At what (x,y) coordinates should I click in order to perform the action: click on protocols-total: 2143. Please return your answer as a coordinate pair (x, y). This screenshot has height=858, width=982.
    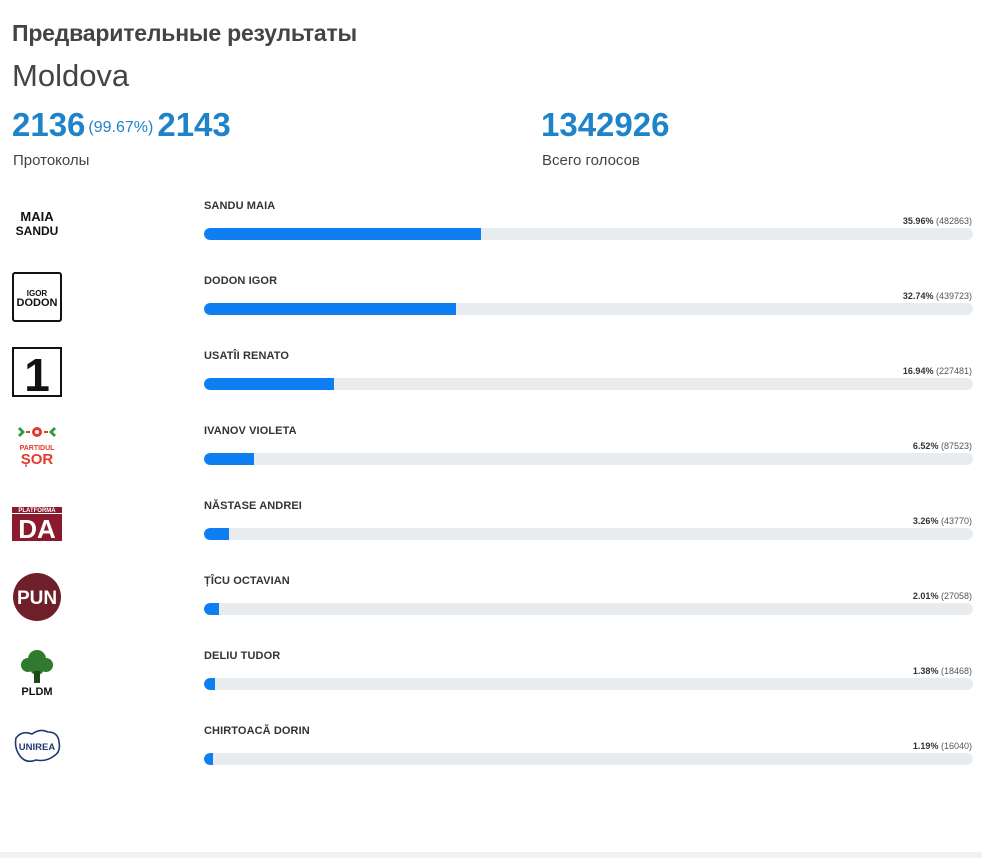
    Looking at the image, I should click on (194, 124).